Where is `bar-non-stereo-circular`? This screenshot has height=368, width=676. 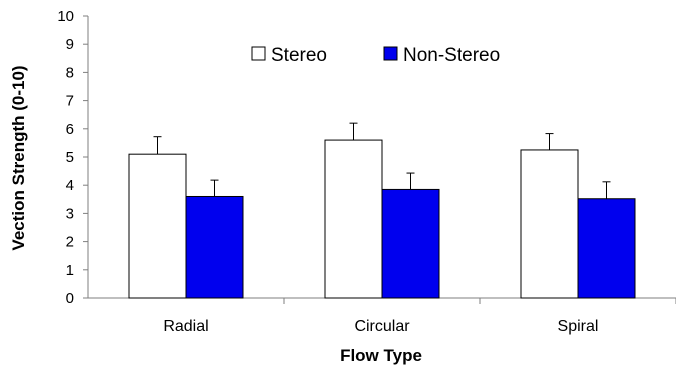
bar-non-stereo-circular is located at coordinates (410, 243).